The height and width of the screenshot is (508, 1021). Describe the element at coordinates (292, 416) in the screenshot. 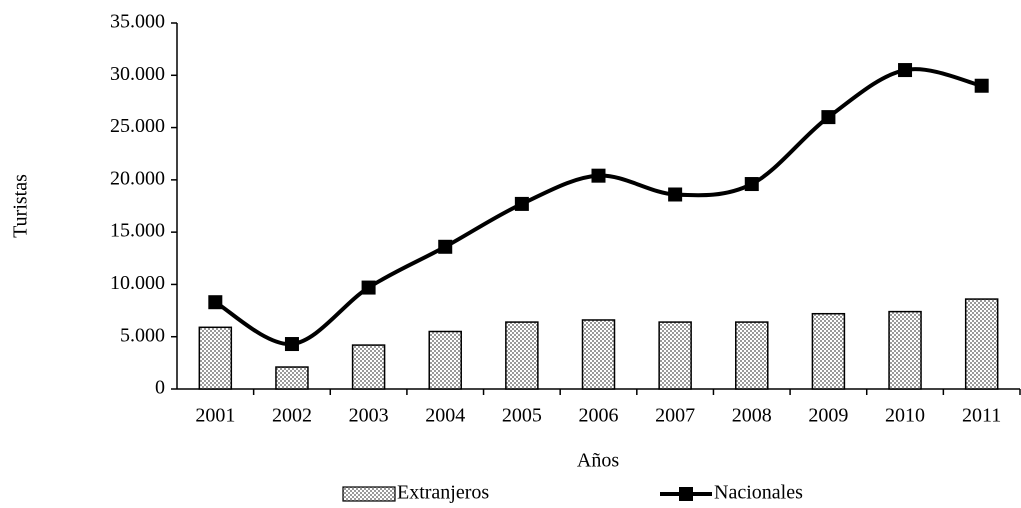

I see `x-tick-label: 2002` at that location.